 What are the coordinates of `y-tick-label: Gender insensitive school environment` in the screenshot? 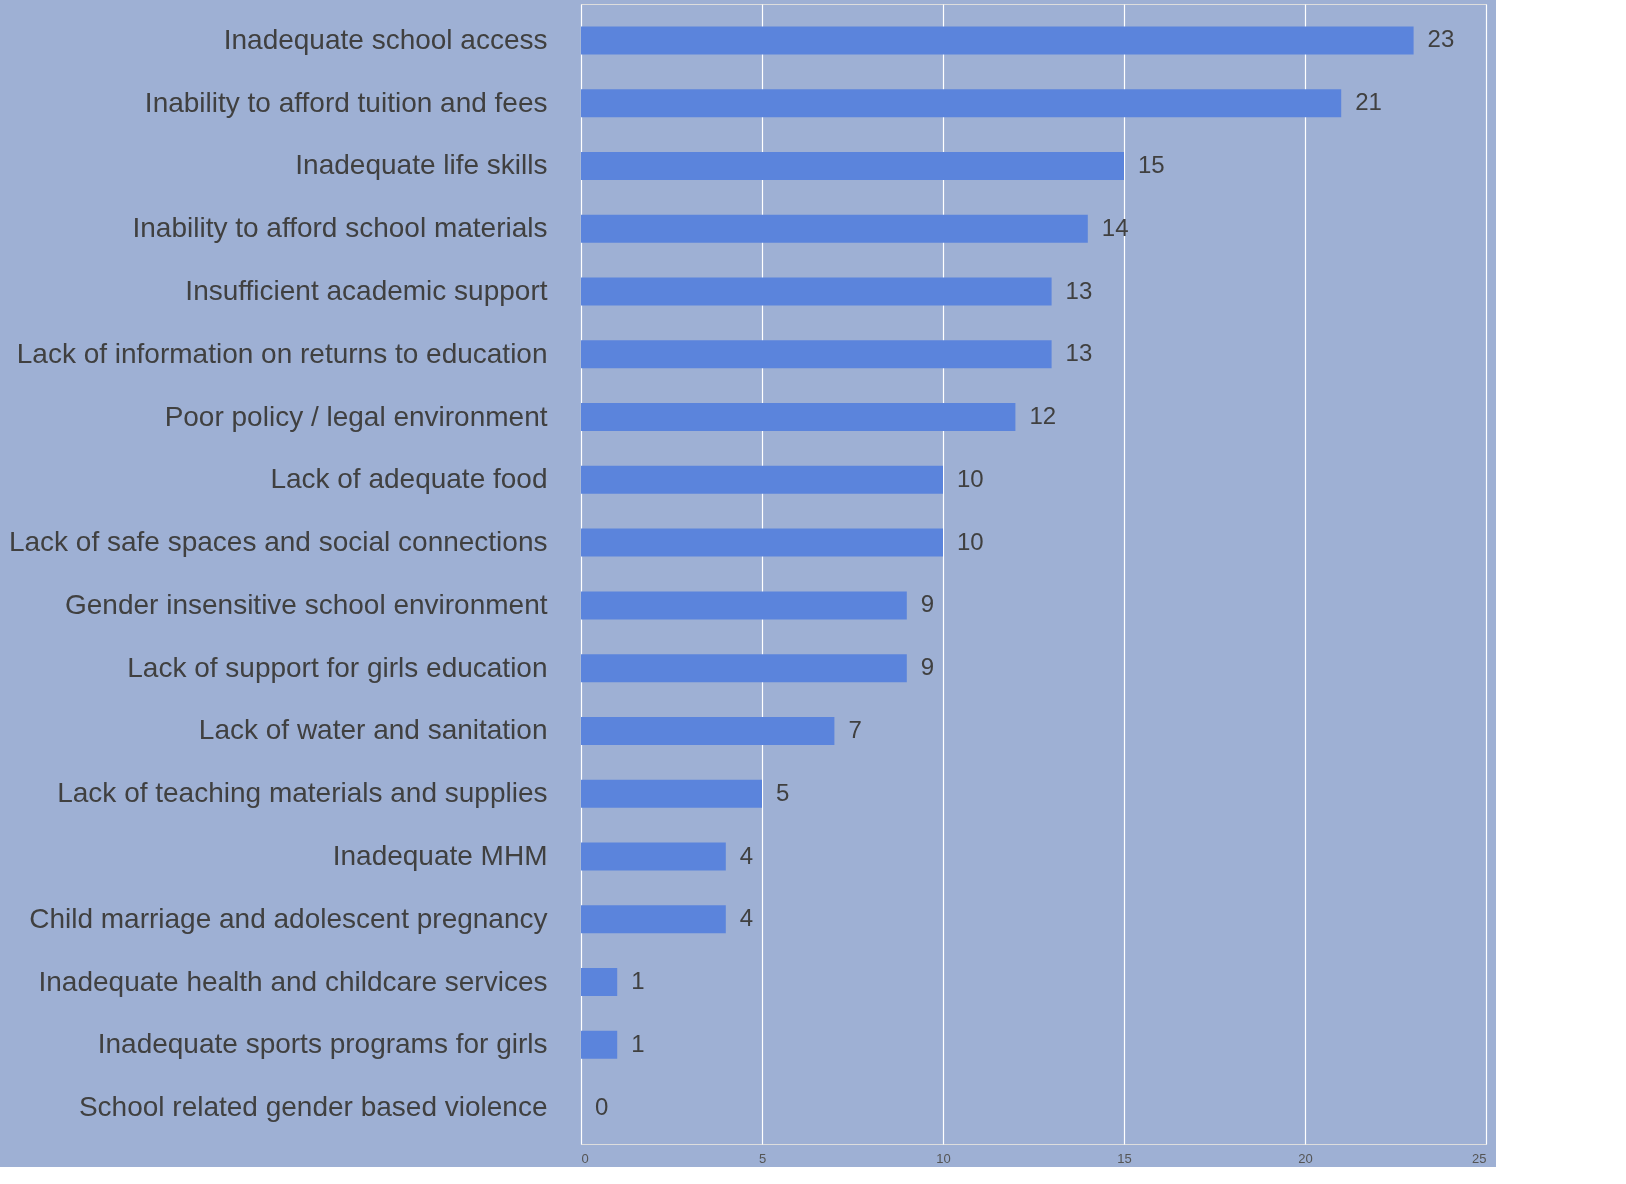 It's located at (306, 604).